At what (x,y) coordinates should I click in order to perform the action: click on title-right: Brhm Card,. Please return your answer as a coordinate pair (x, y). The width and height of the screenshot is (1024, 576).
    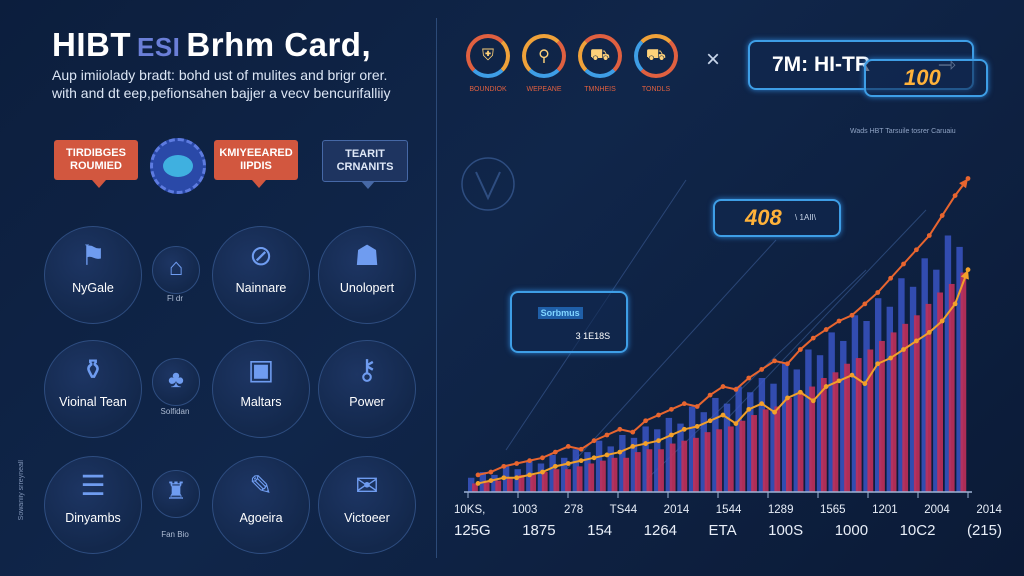
    Looking at the image, I should click on (279, 44).